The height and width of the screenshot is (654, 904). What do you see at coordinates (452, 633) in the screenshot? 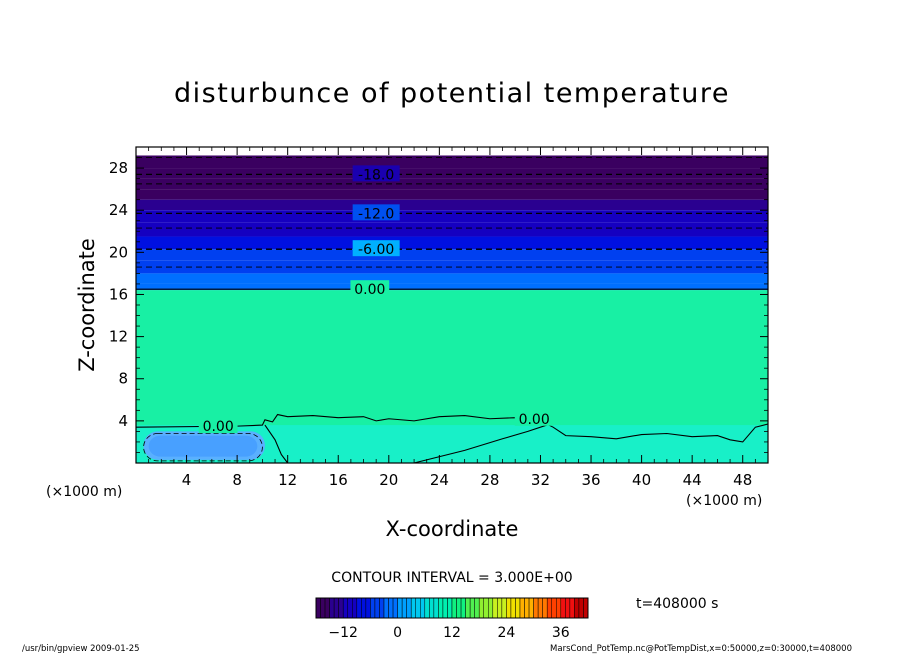
I see `colorbar-tick-label: 12` at bounding box center [452, 633].